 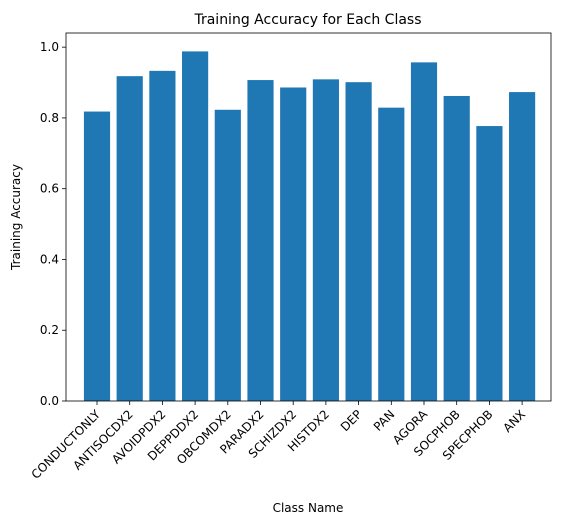 I want to click on bar-specphob, so click(x=489, y=263).